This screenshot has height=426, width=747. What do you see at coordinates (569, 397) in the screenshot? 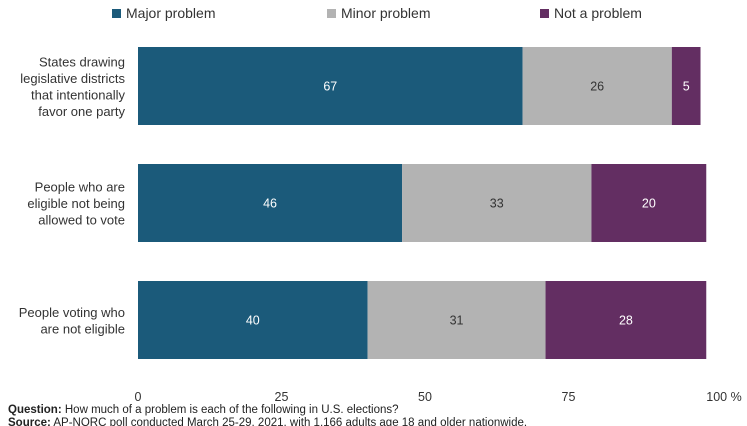
I see `x-tick-label-4: 75` at bounding box center [569, 397].